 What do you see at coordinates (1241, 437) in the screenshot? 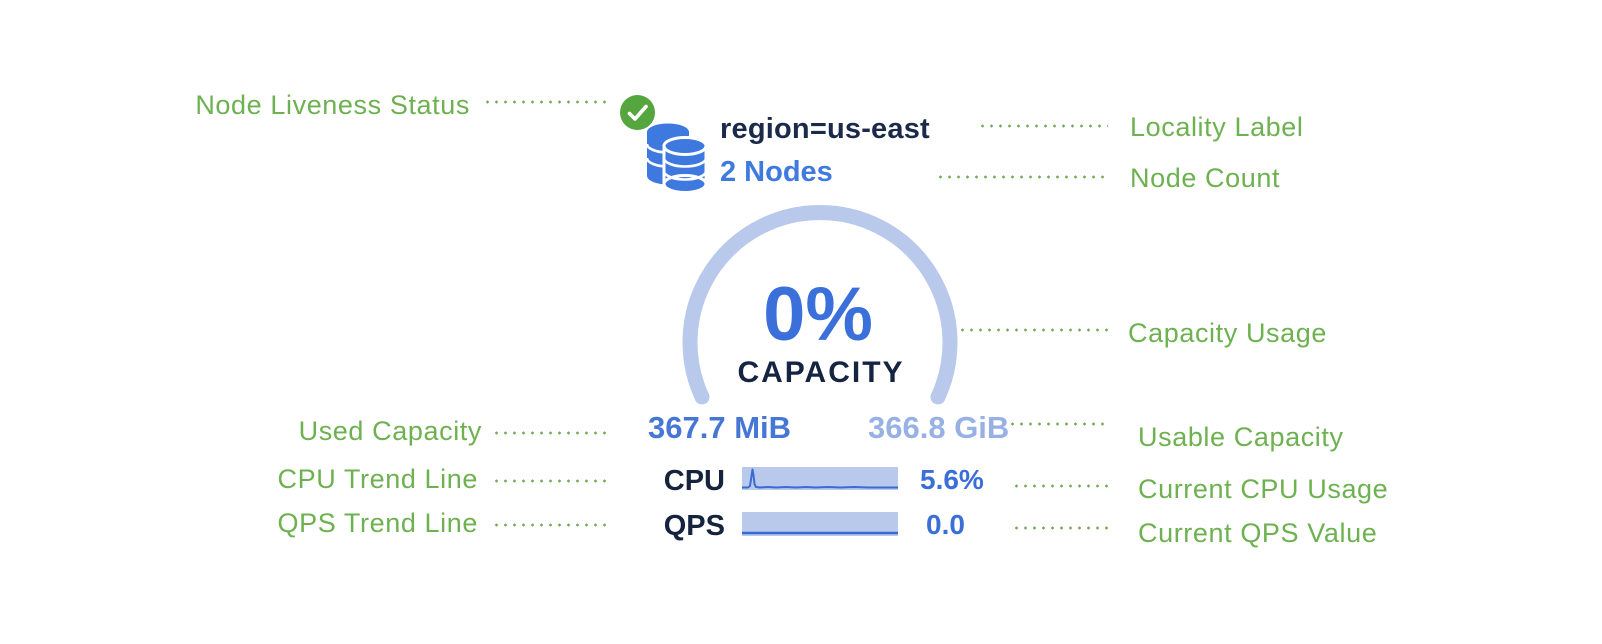
I see `annotation-usable-capacity: Usable Capacity` at bounding box center [1241, 437].